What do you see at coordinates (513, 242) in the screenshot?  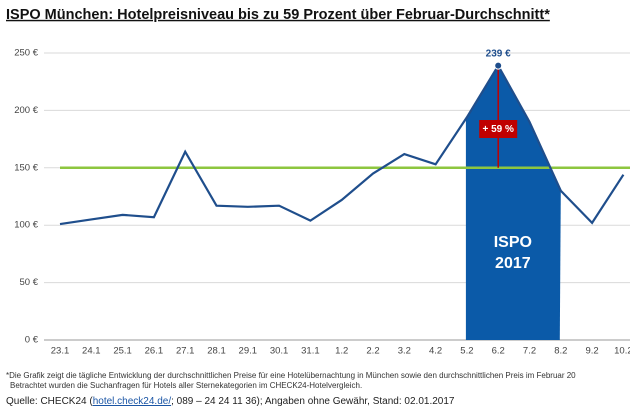 I see `event-label: ISPO` at bounding box center [513, 242].